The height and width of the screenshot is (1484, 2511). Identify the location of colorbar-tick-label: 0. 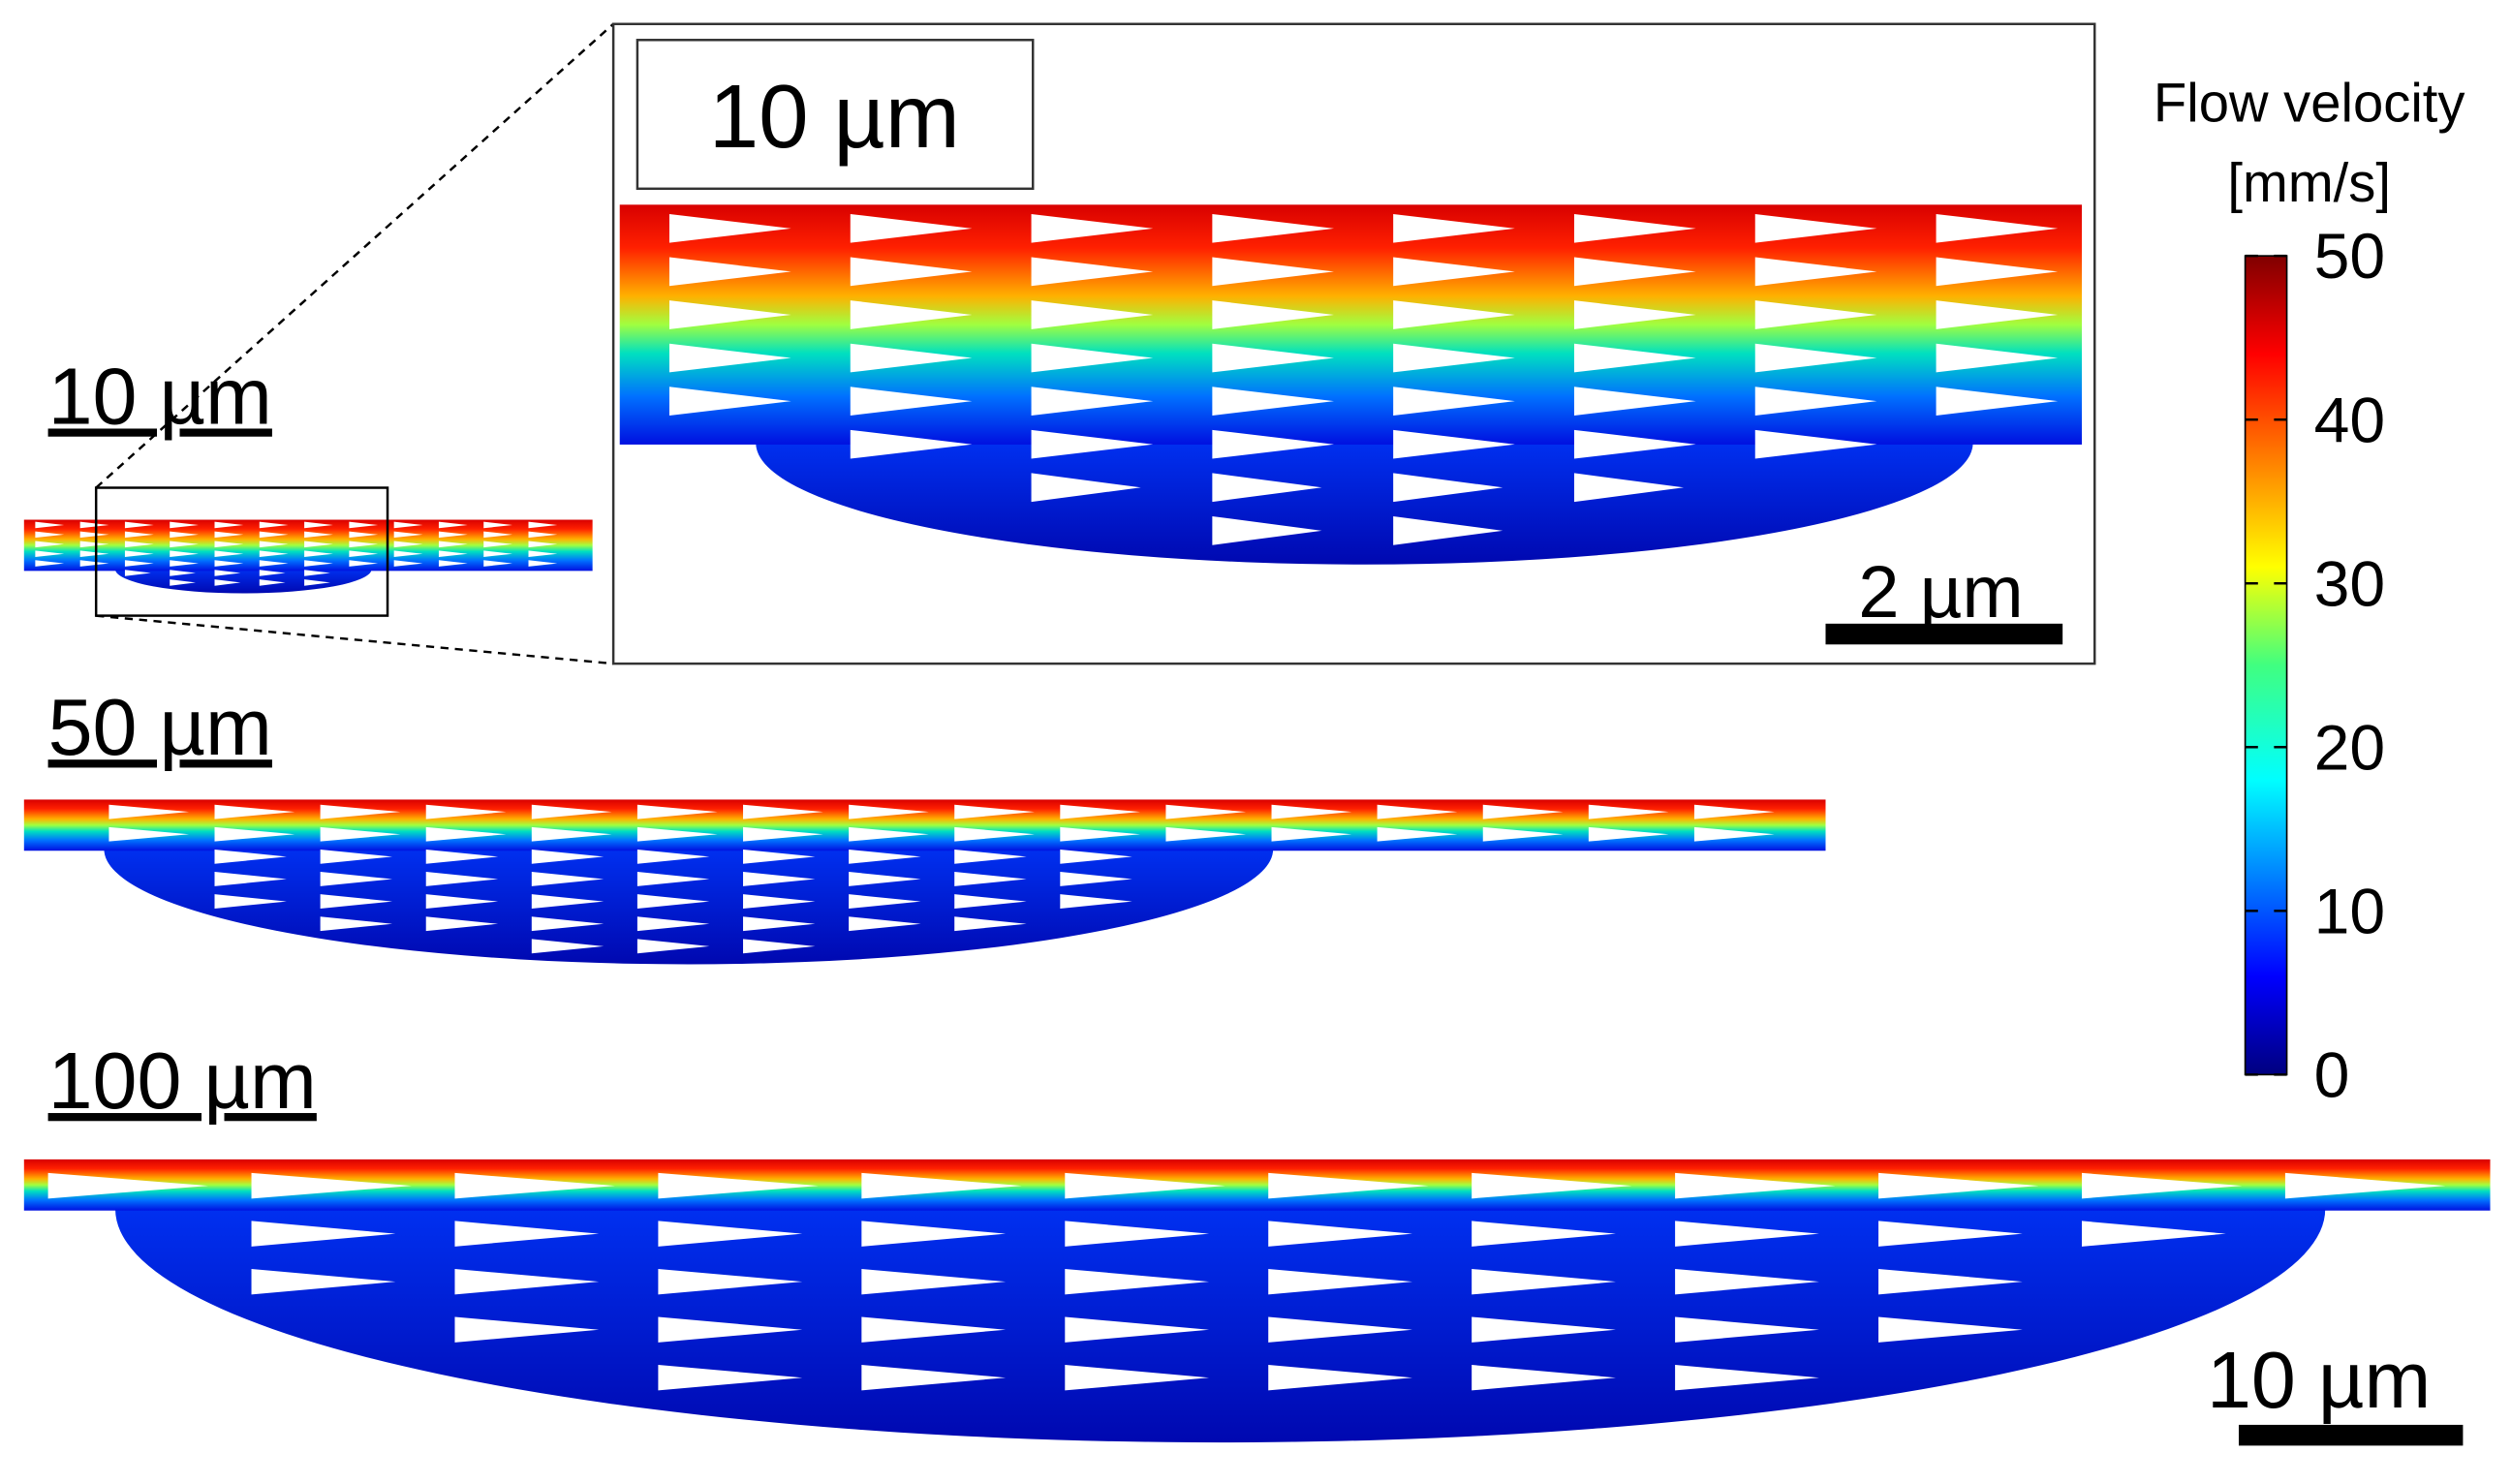
(2332, 1076).